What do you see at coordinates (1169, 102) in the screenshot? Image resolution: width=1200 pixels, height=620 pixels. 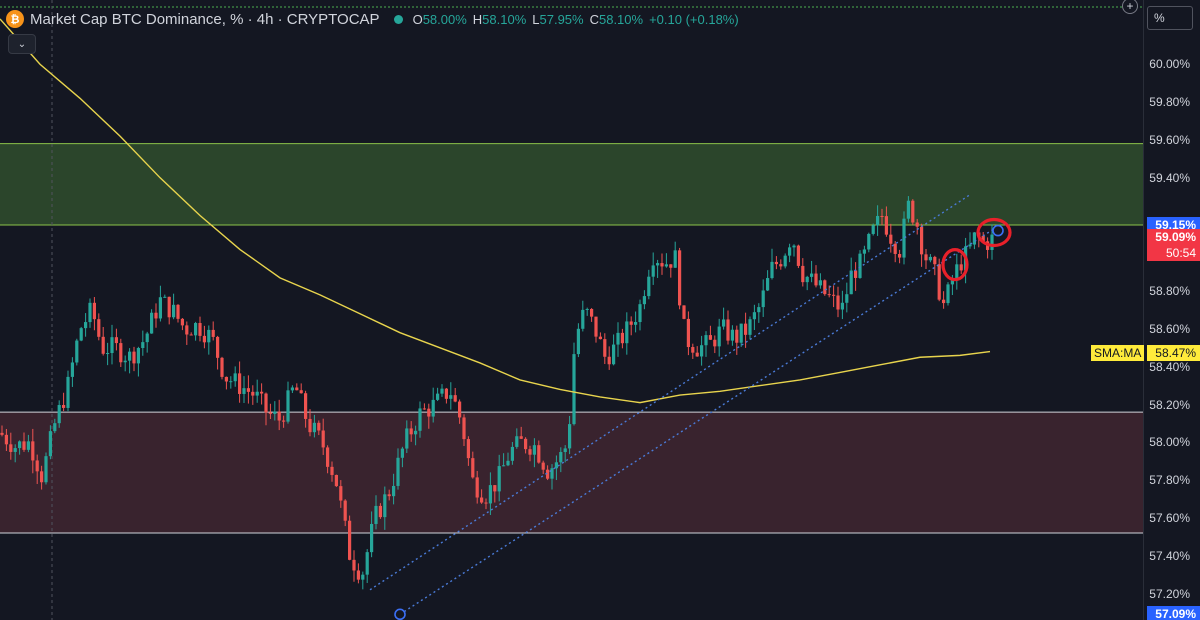 I see `price-tick-label: 59.80%` at bounding box center [1169, 102].